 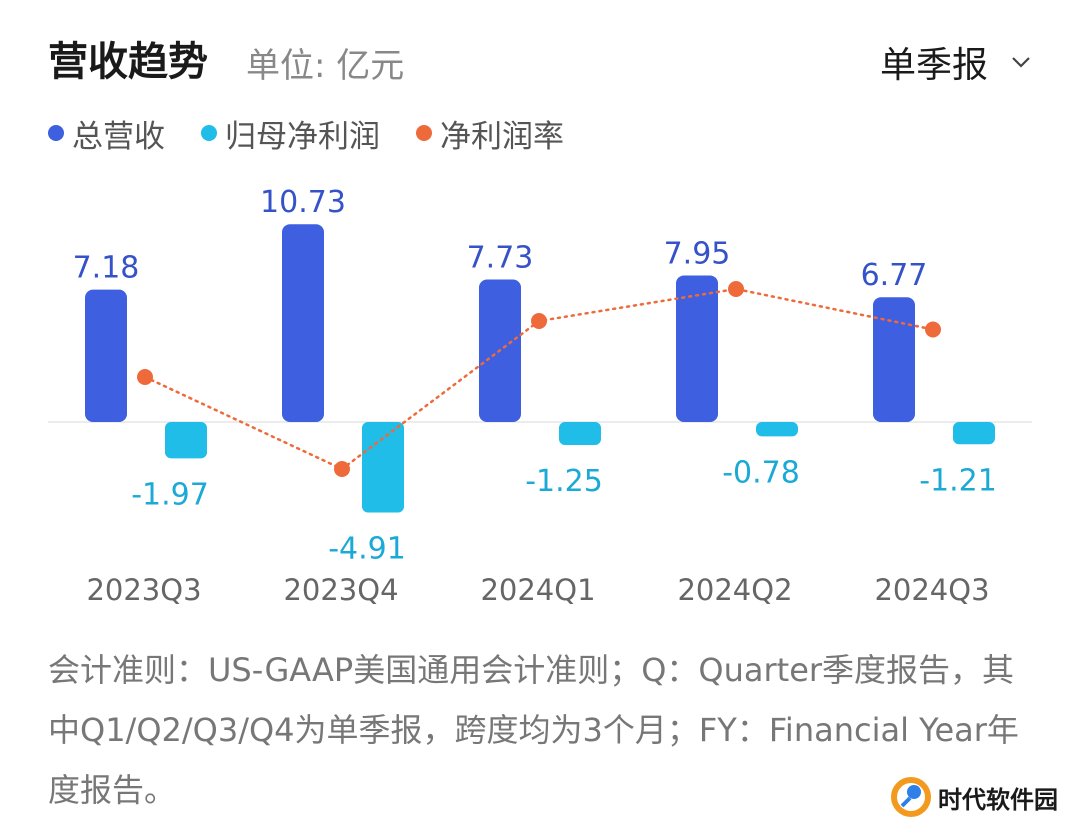 I want to click on legend-item-revenue: 总营收, so click(x=106, y=133).